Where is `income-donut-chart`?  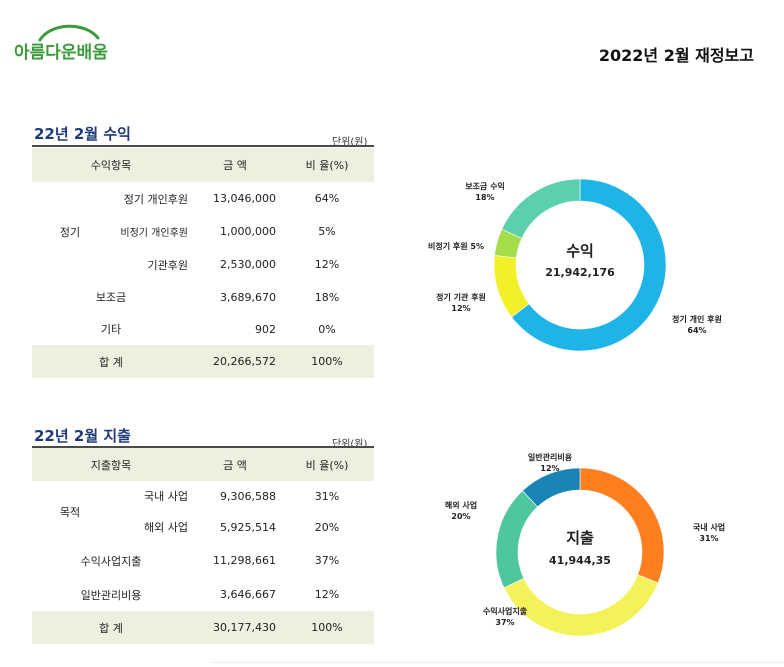
income-donut-chart is located at coordinates (580, 265).